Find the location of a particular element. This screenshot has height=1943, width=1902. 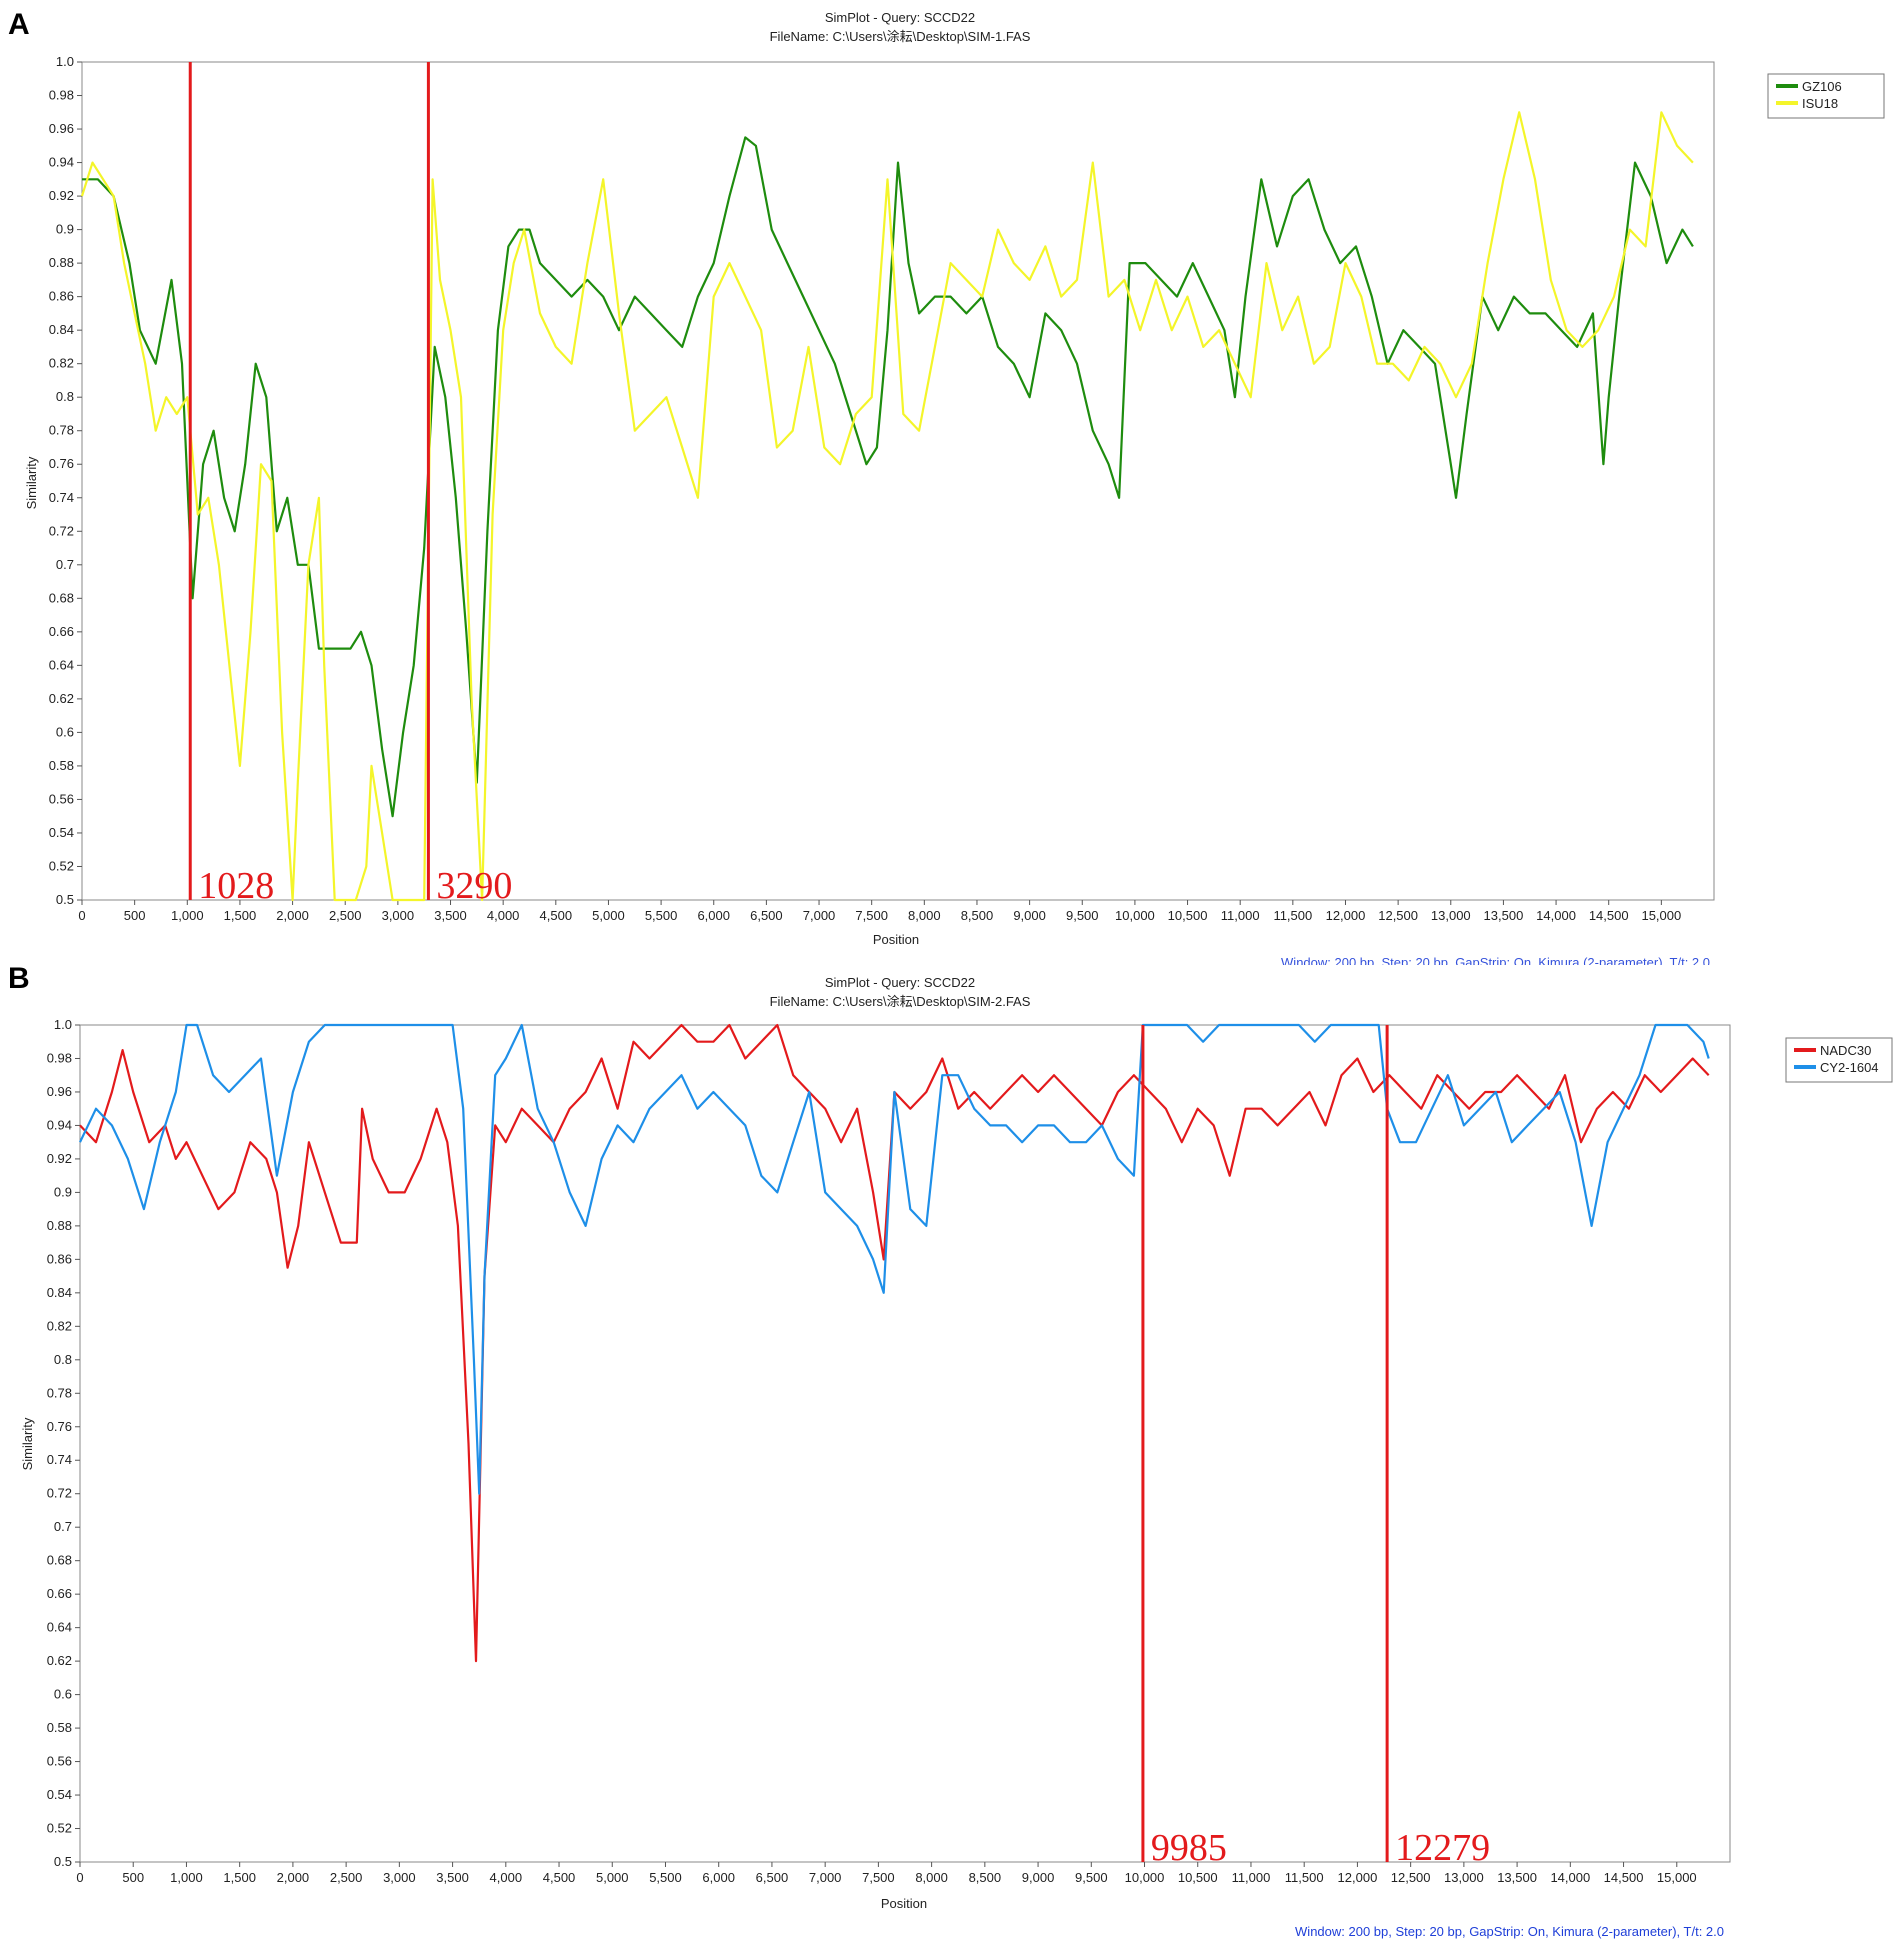

chart-subtitle: FileName: C:\Users\涂耘\Desktop\SIM-2.FAS is located at coordinates (900, 1001).